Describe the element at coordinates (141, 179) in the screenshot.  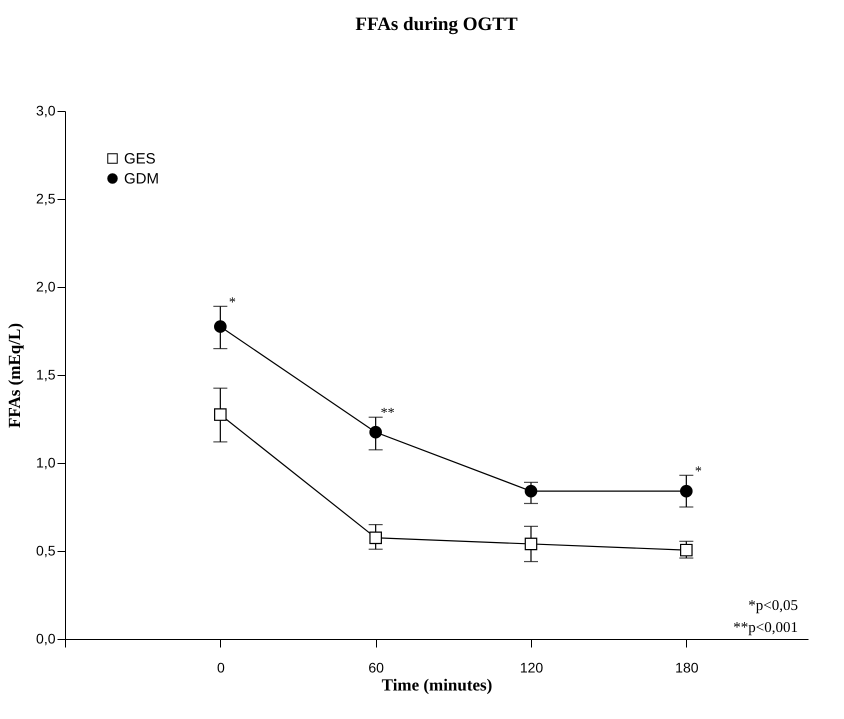
I see `legend-label: GDM` at that location.